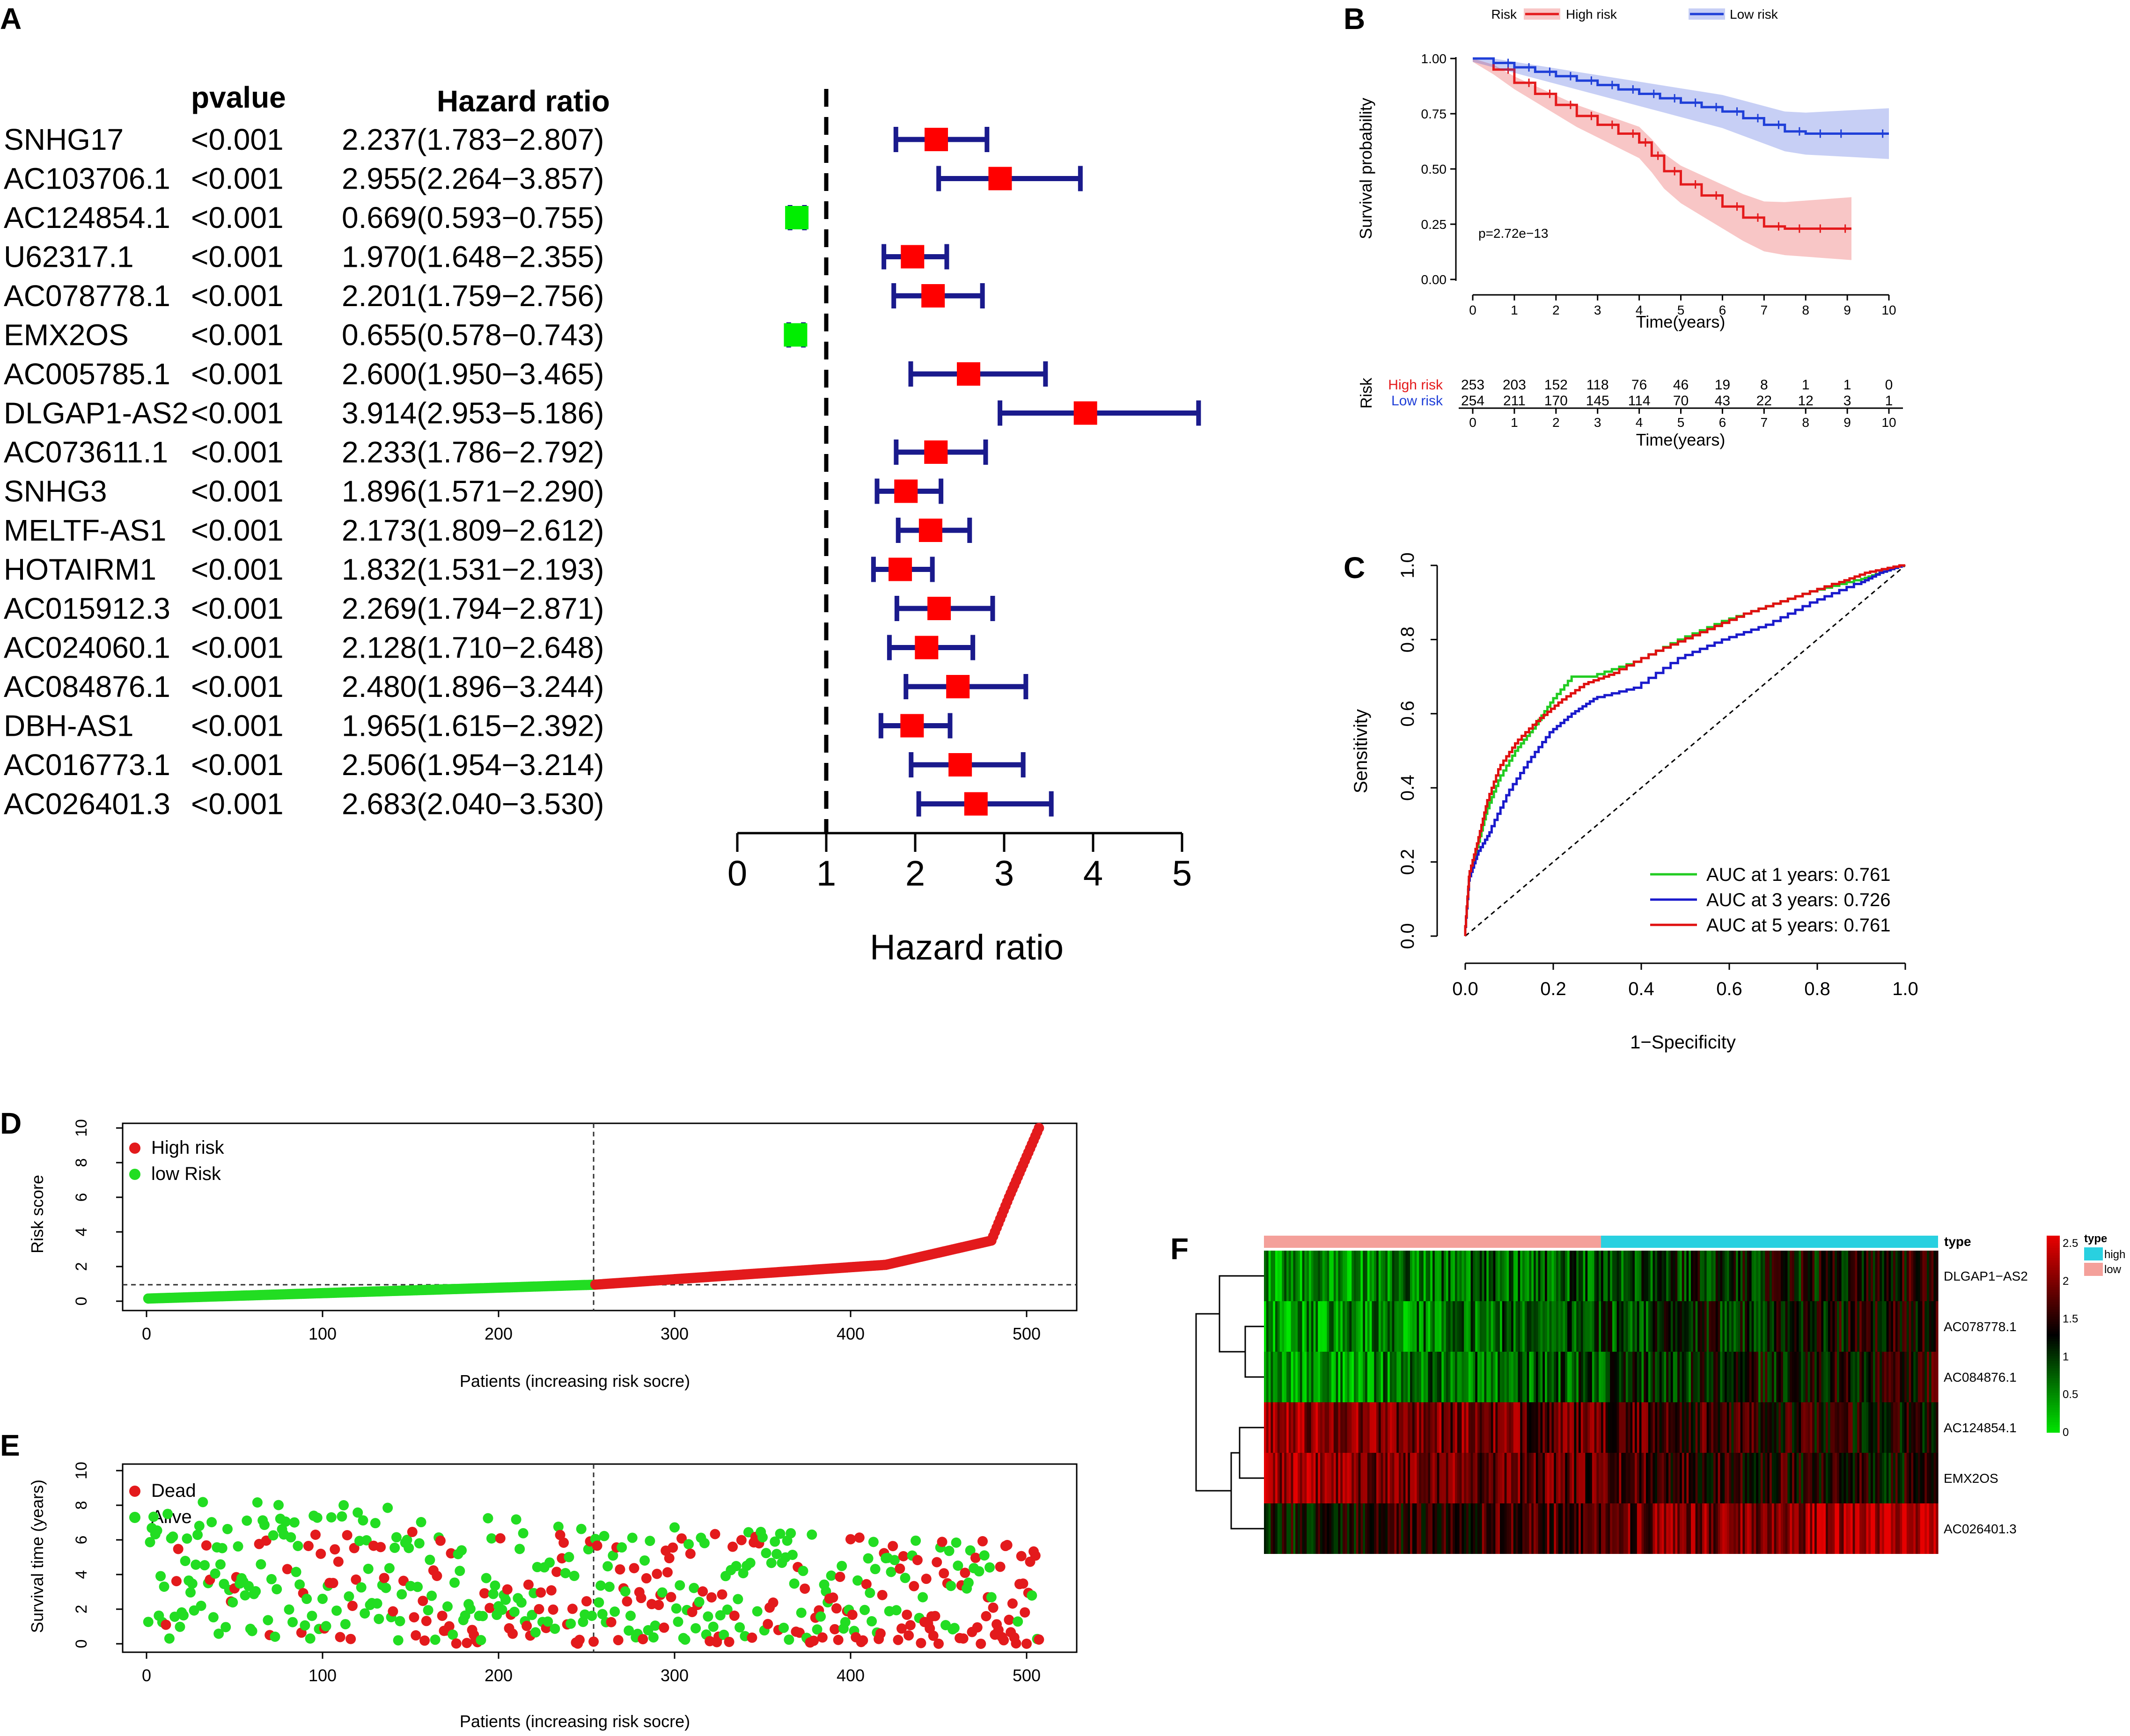  What do you see at coordinates (1681, 322) in the screenshot?
I see `km-xlabel: Time(years)` at bounding box center [1681, 322].